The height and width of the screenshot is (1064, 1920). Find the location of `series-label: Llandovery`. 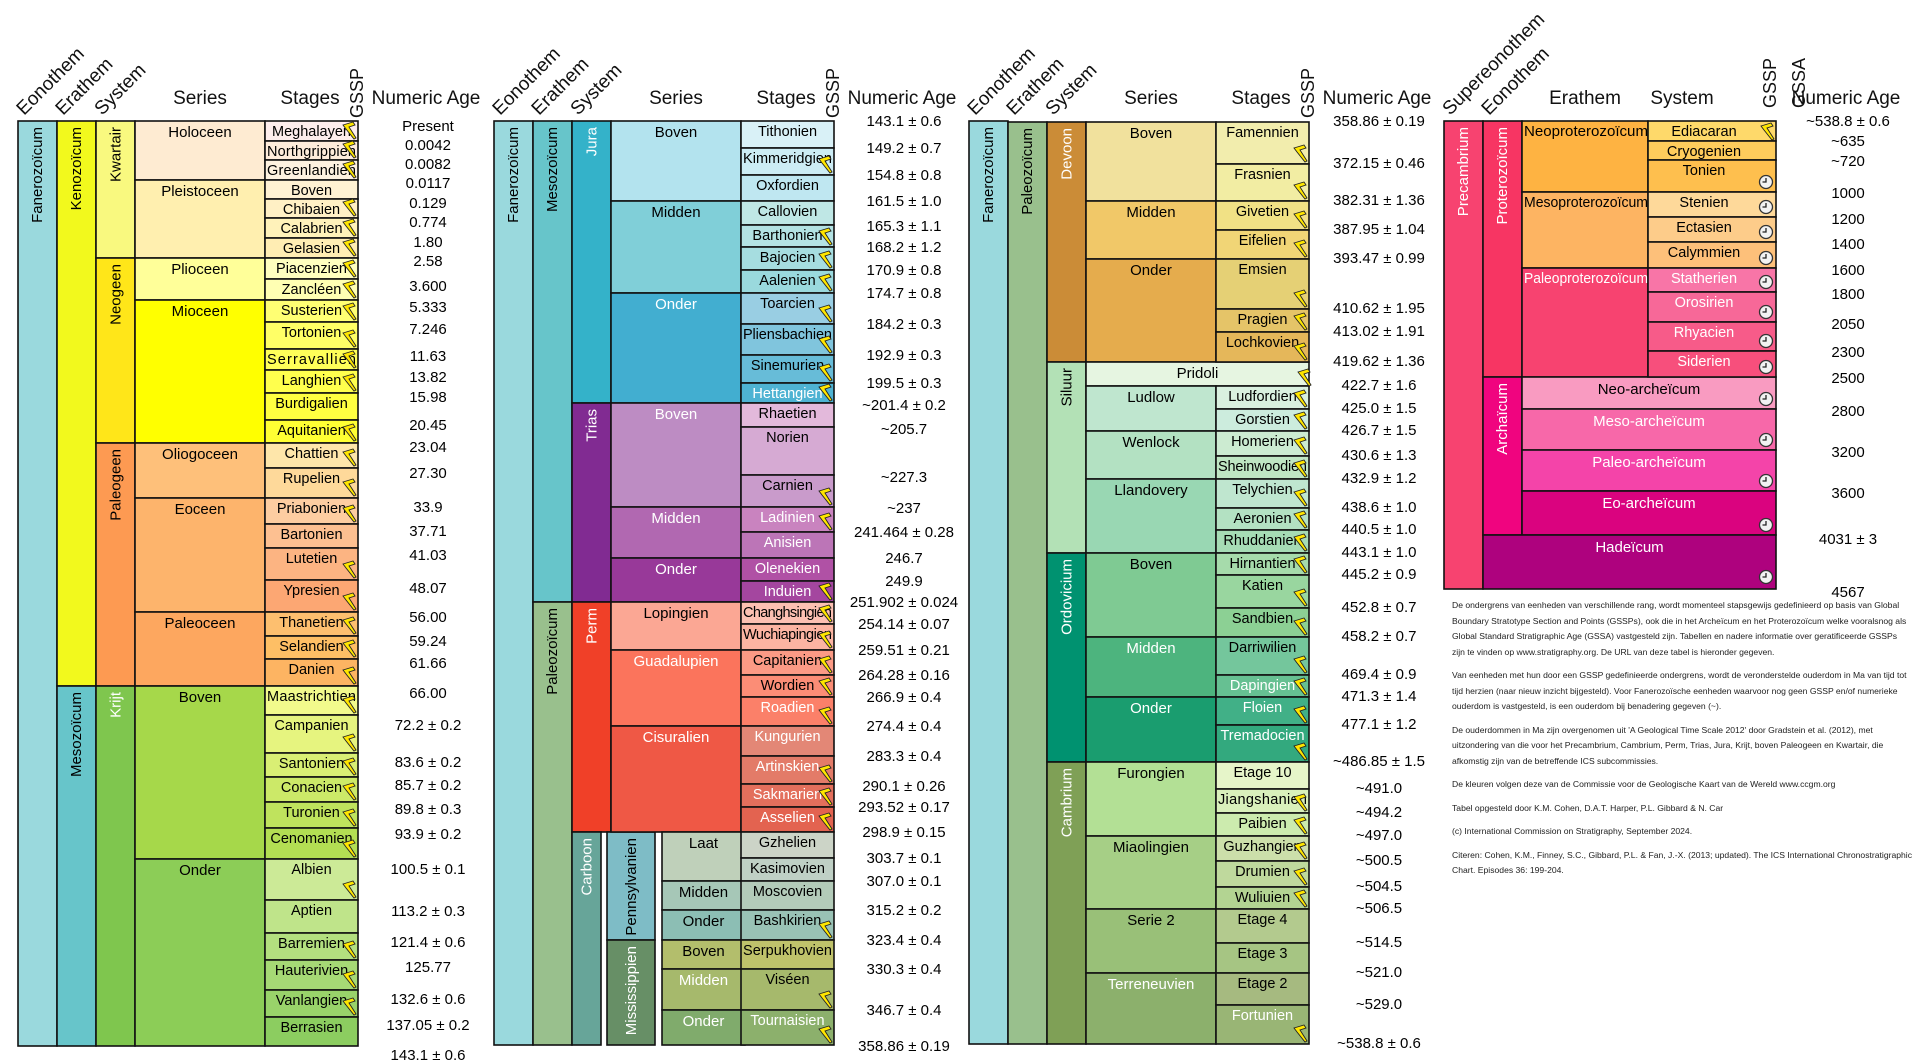

series-label: Llandovery is located at coordinates (1151, 490).